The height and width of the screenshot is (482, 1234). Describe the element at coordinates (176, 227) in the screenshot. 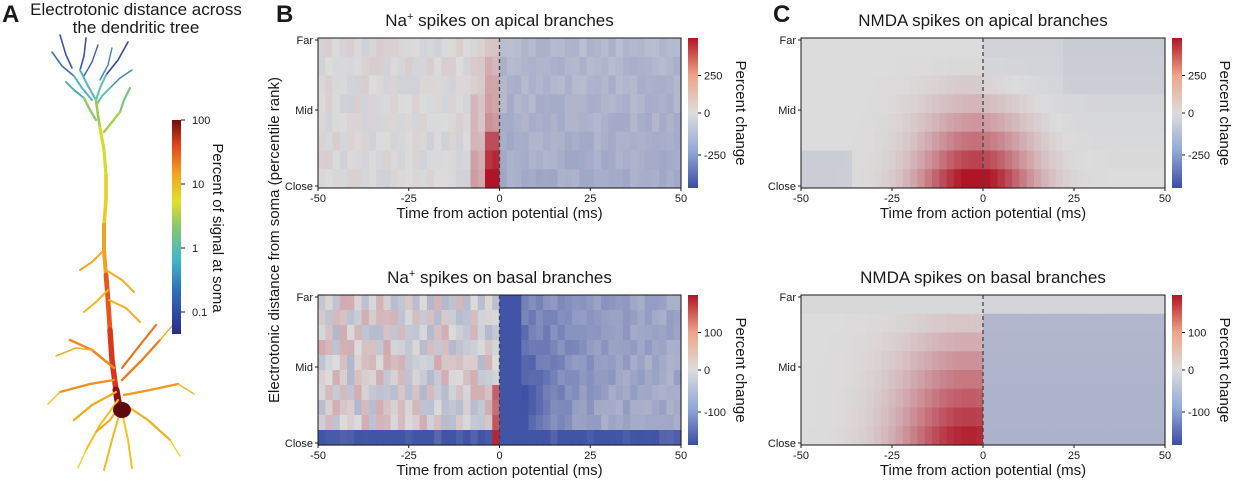

I see `panel-a-colorbar` at that location.